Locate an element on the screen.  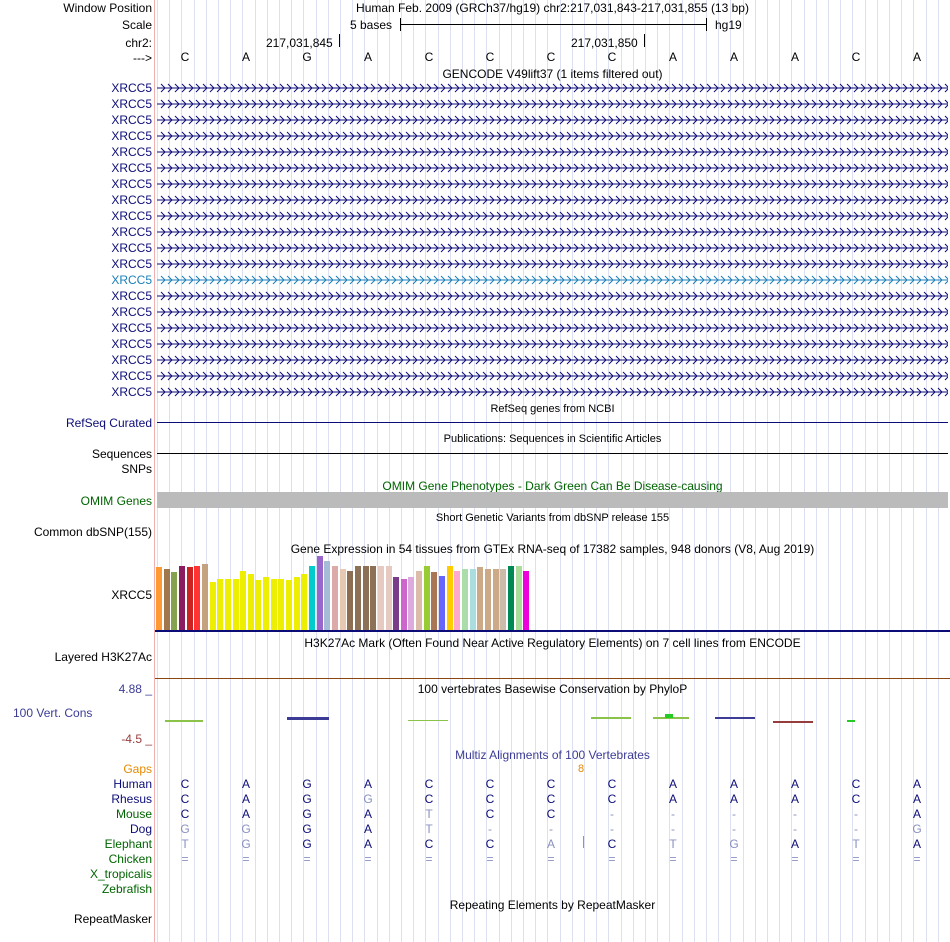
phylop-signal is located at coordinates (552, 720).